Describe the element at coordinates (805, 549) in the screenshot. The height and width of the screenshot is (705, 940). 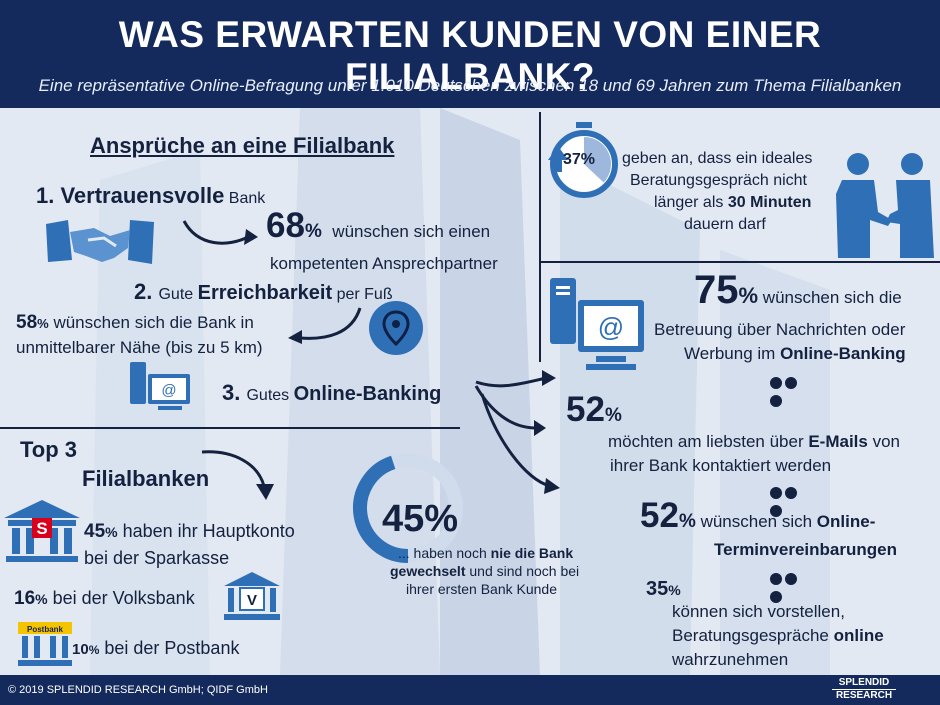
I see `stat-52-appointments-line2: Terminvereinbarungen` at that location.